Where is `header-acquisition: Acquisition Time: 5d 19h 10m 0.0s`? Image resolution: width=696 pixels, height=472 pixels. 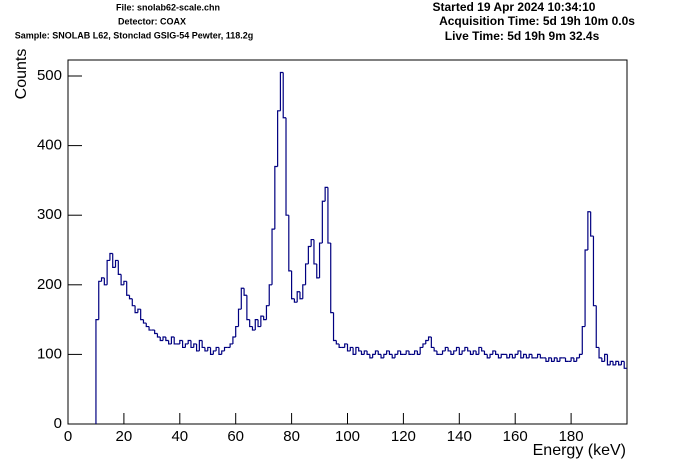
header-acquisition: Acquisition Time: 5d 19h 10m 0.0s is located at coordinates (537, 21).